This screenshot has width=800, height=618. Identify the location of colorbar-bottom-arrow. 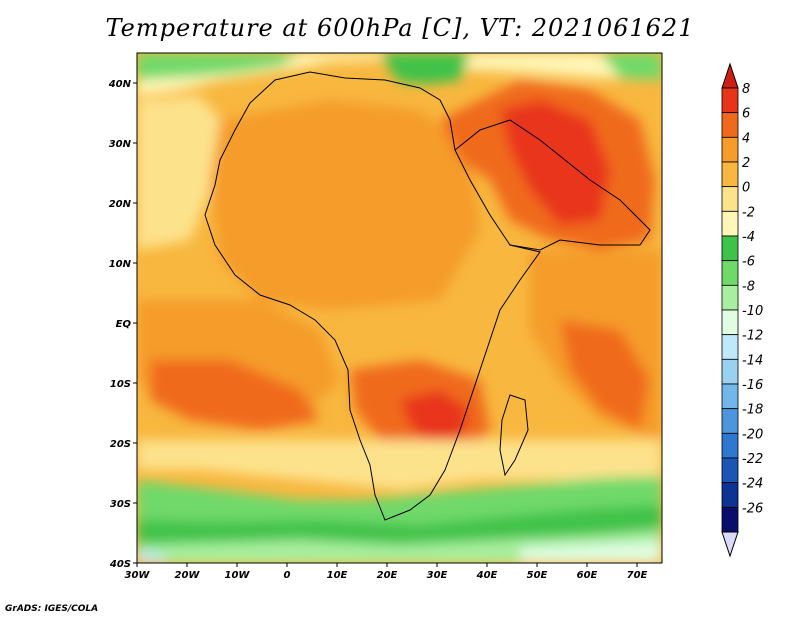
(730, 544).